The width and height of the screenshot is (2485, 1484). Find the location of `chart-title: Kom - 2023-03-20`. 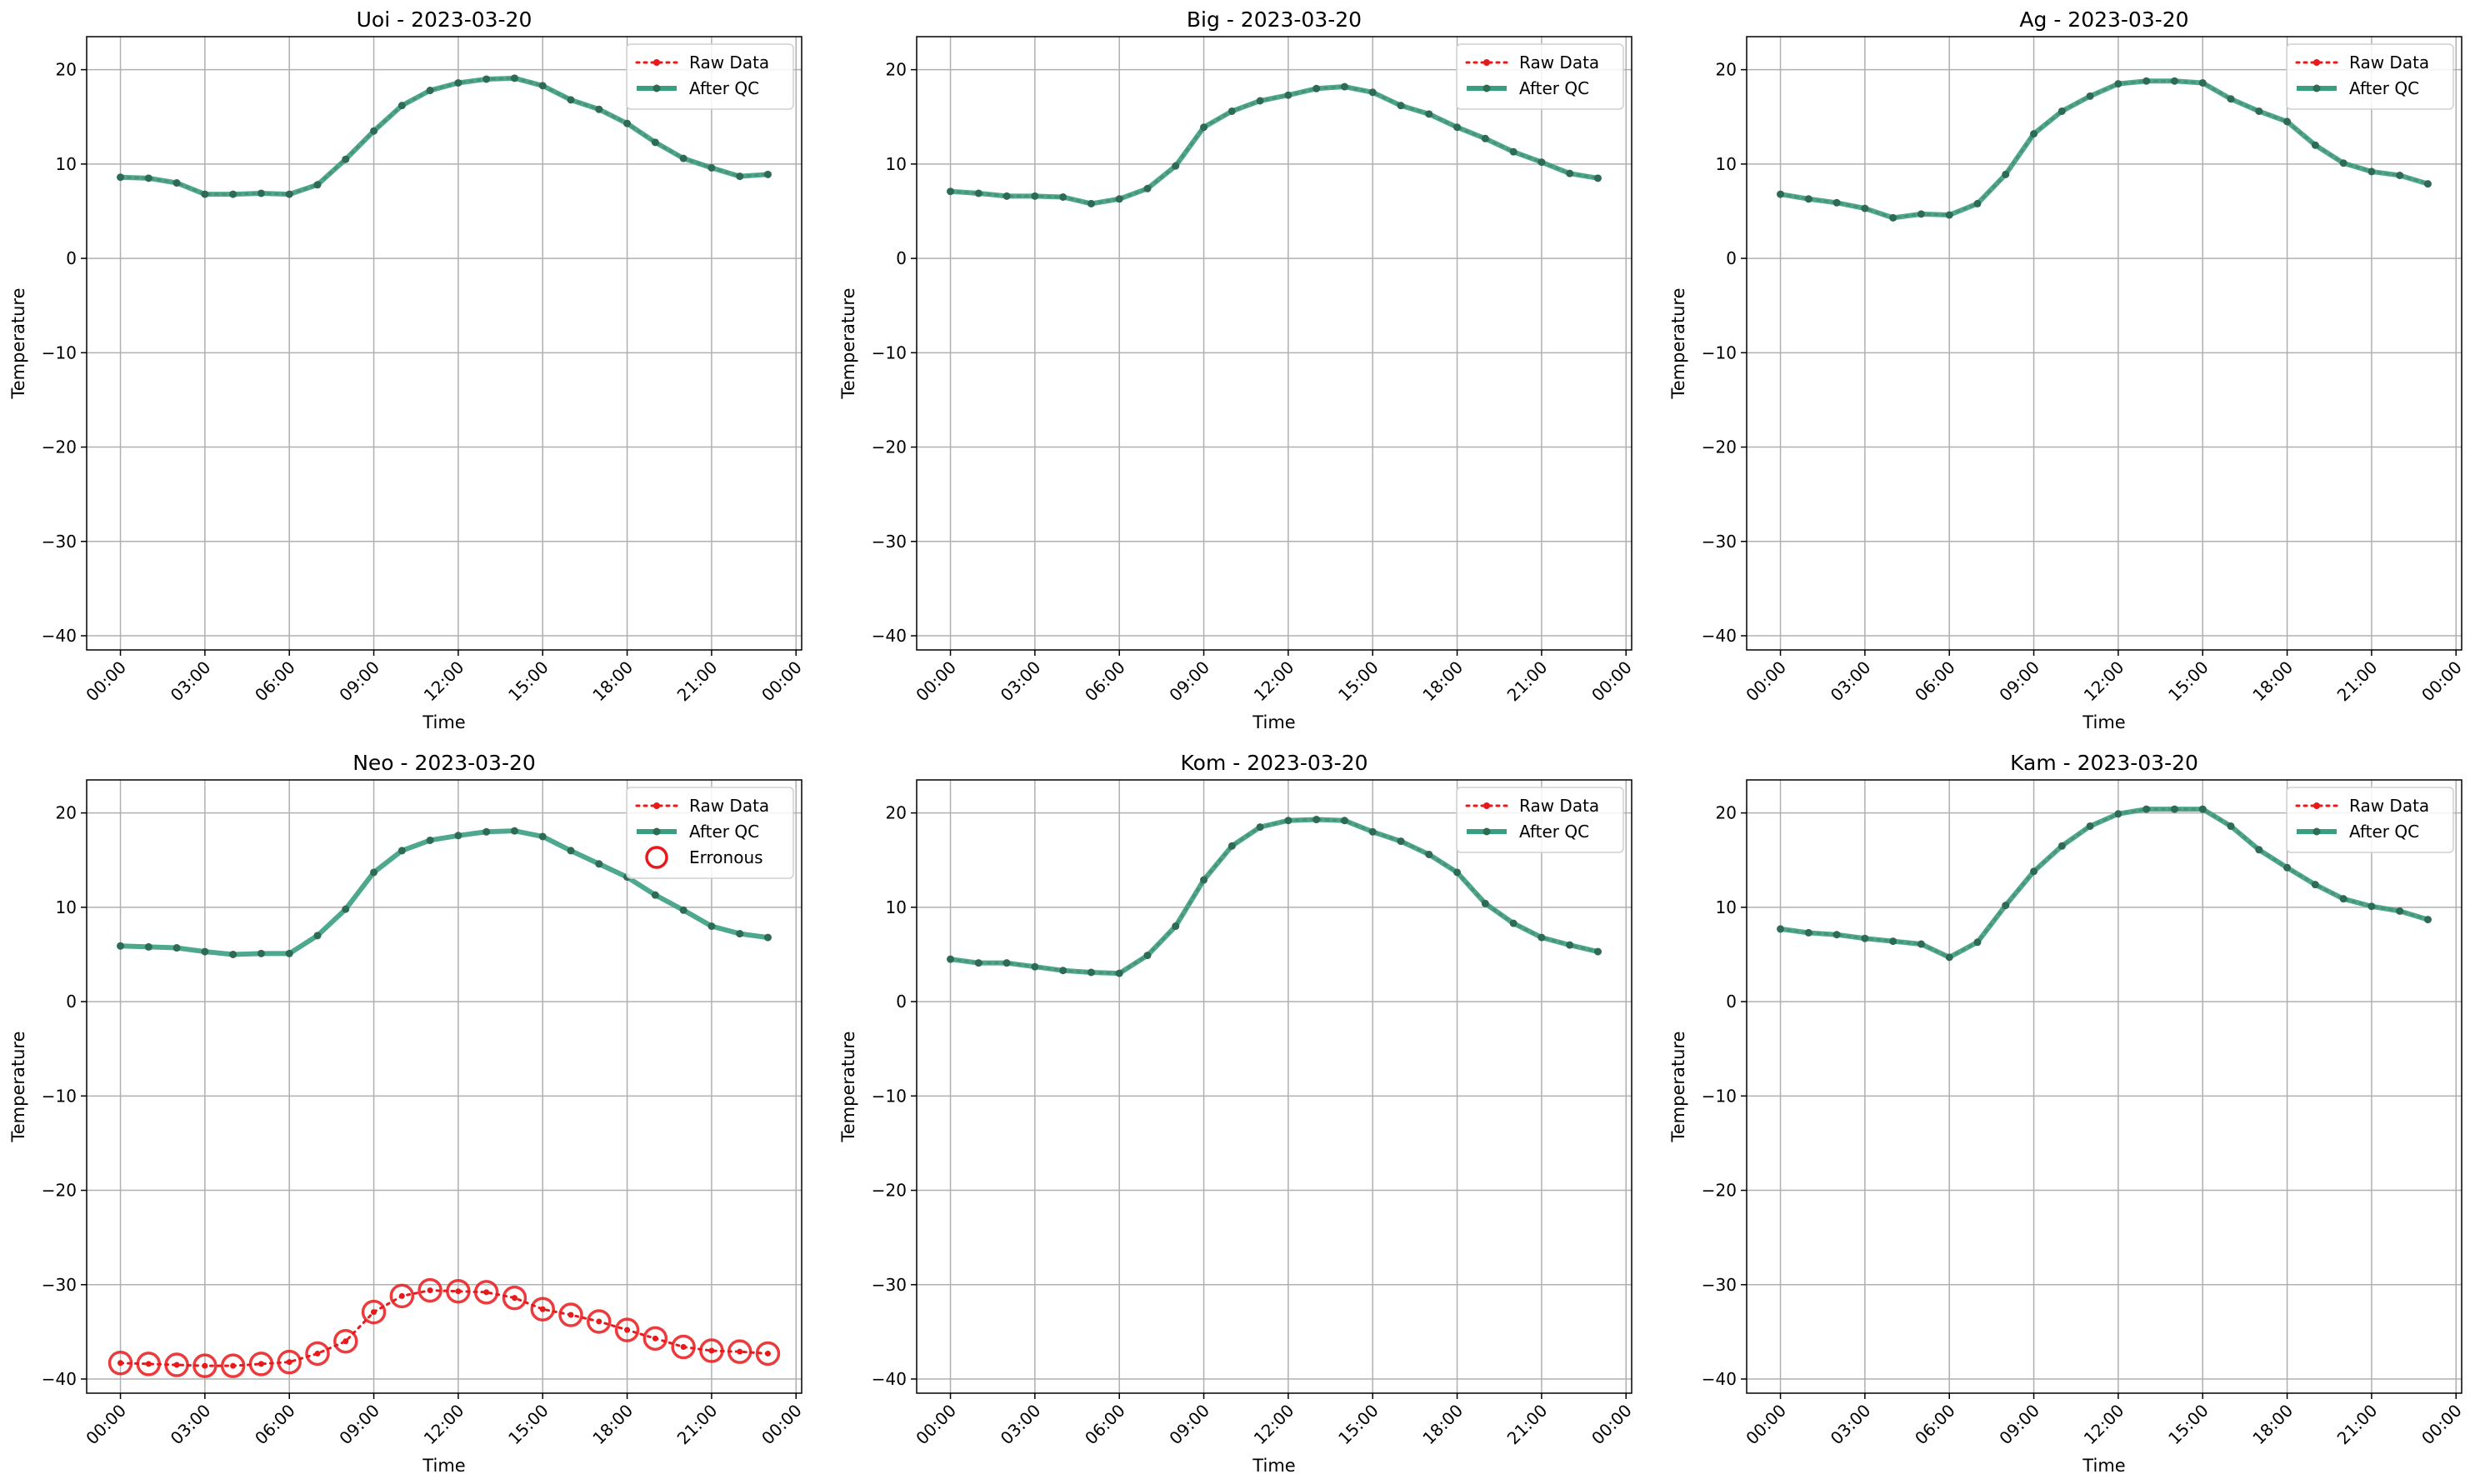

chart-title: Kom - 2023-03-20 is located at coordinates (1274, 763).